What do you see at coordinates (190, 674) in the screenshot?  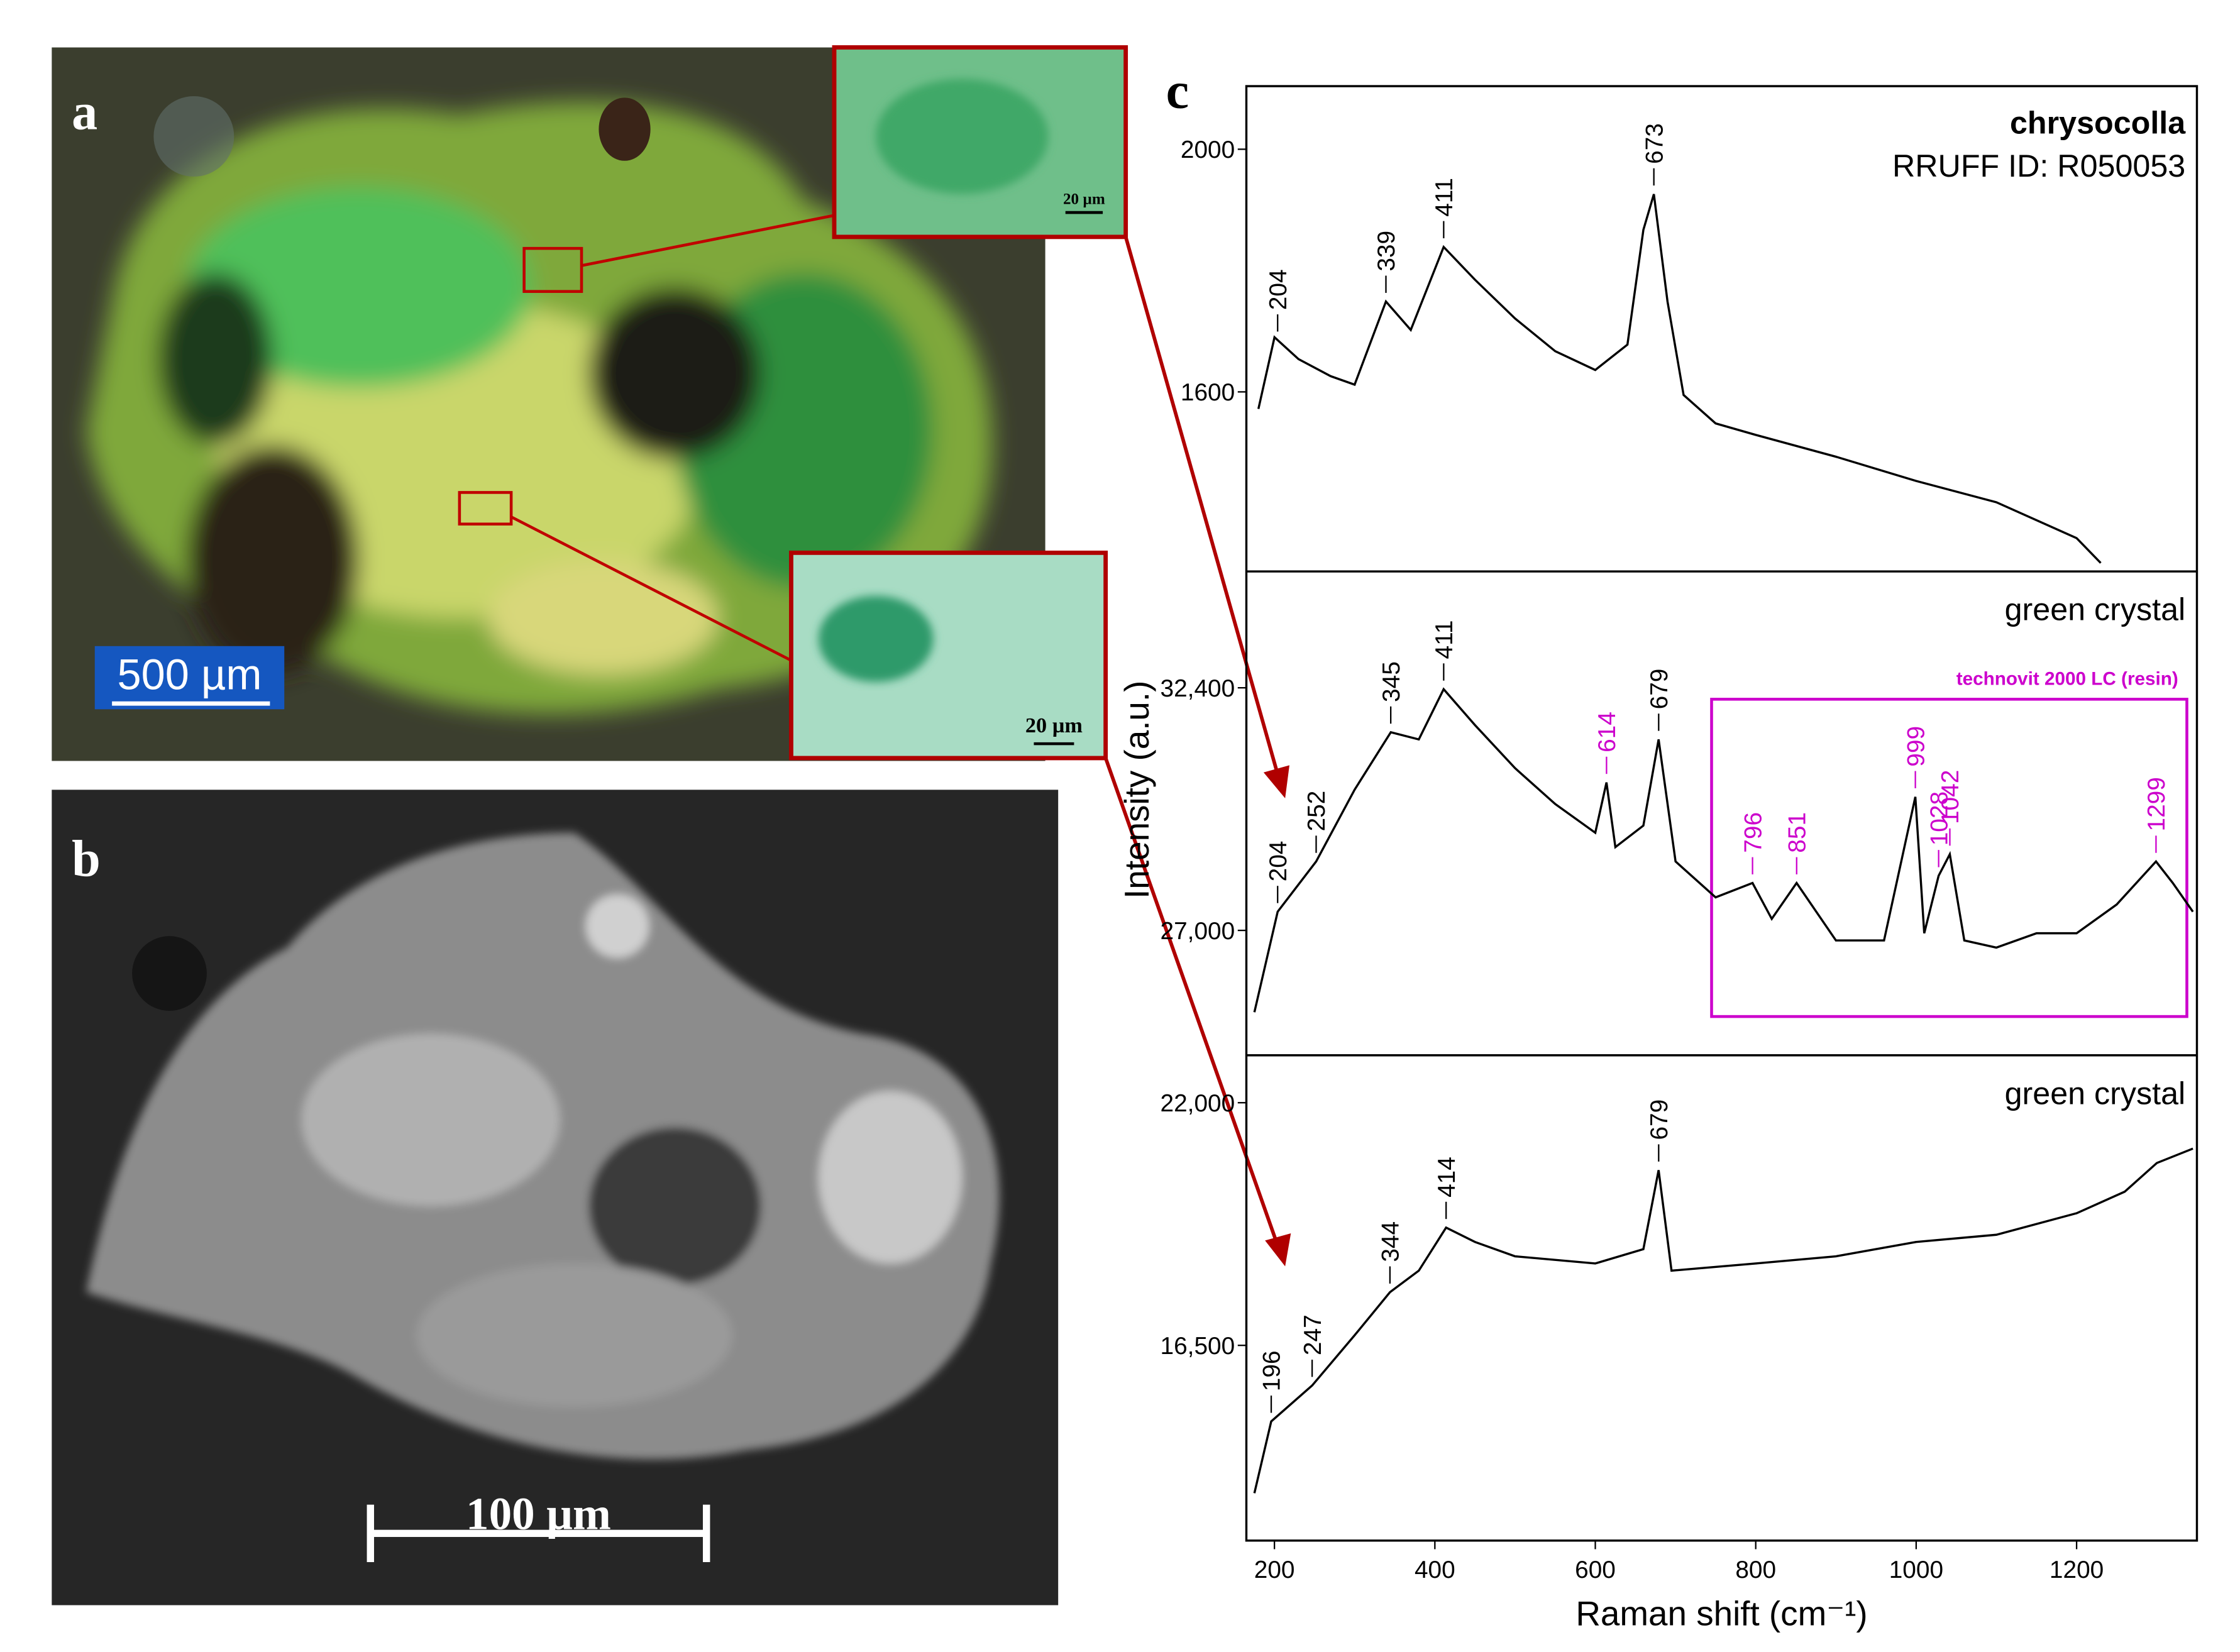 I see `scale-bar-label: 500 µm` at bounding box center [190, 674].